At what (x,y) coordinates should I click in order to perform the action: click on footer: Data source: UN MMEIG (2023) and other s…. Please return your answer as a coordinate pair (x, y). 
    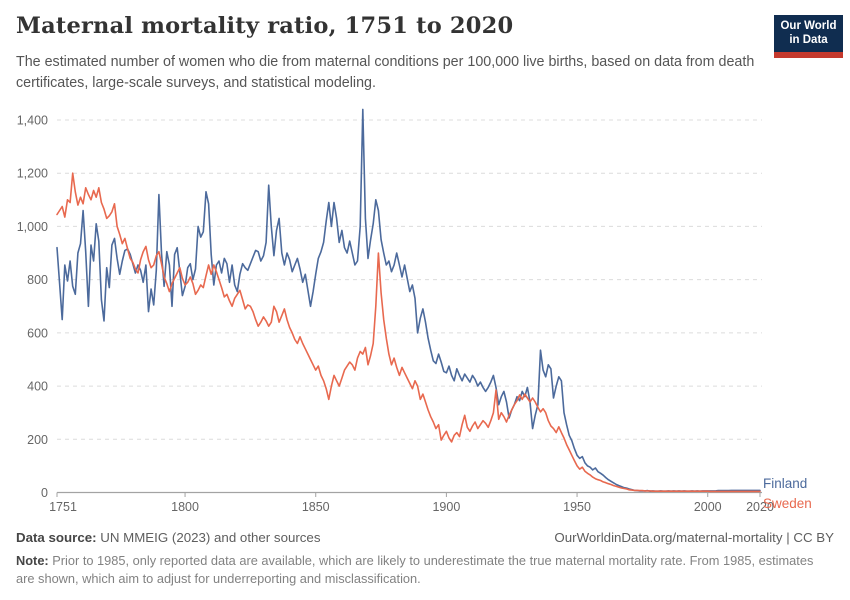
    Looking at the image, I should click on (425, 559).